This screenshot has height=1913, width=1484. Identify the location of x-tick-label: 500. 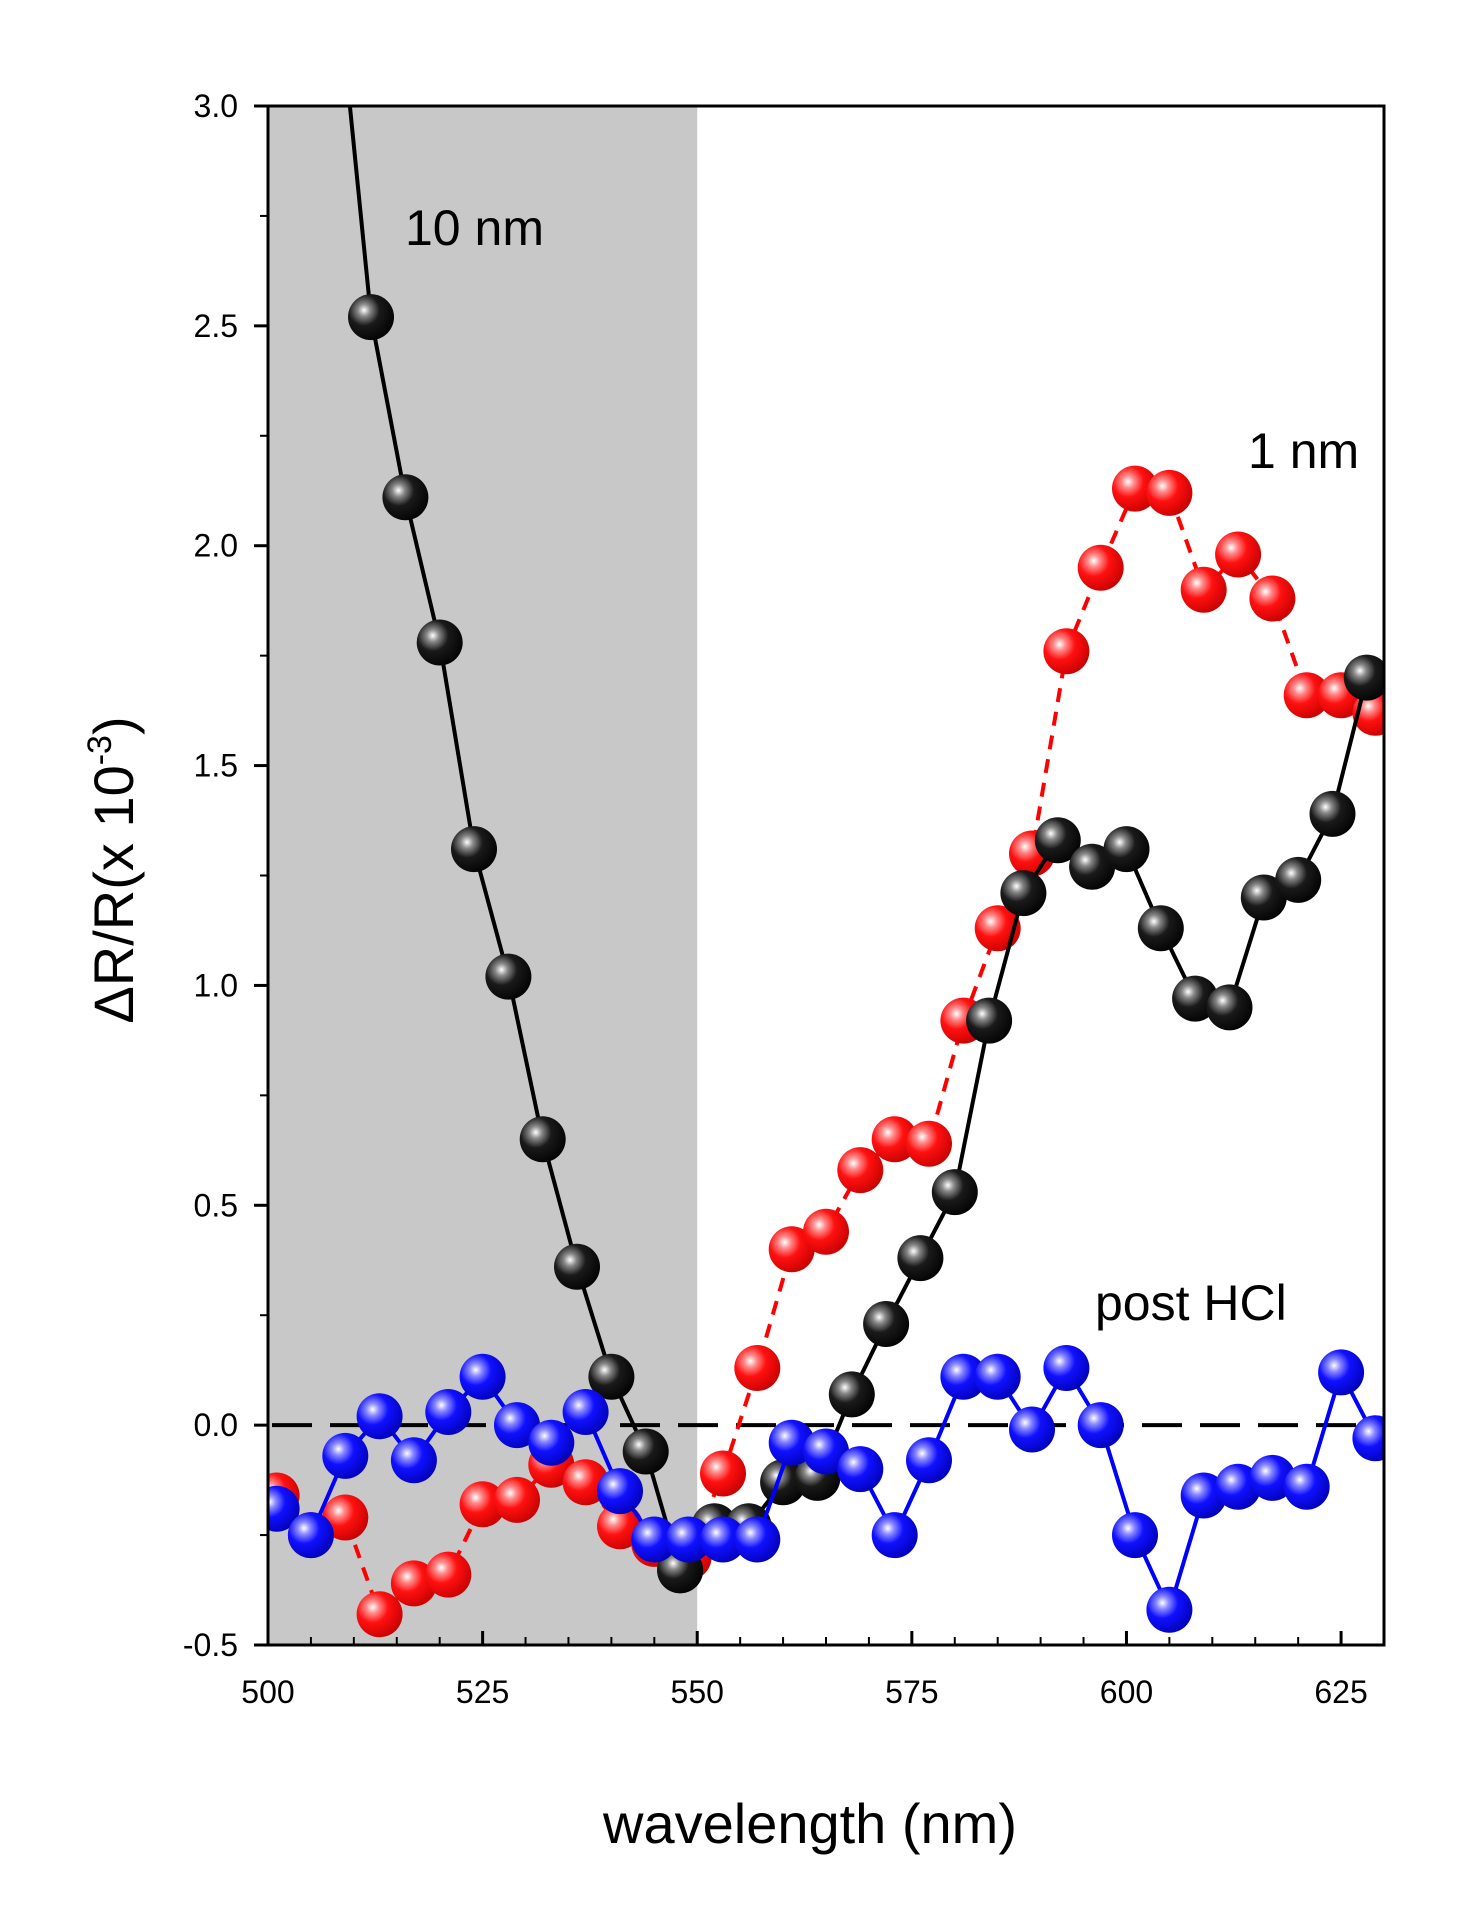
(267, 1692).